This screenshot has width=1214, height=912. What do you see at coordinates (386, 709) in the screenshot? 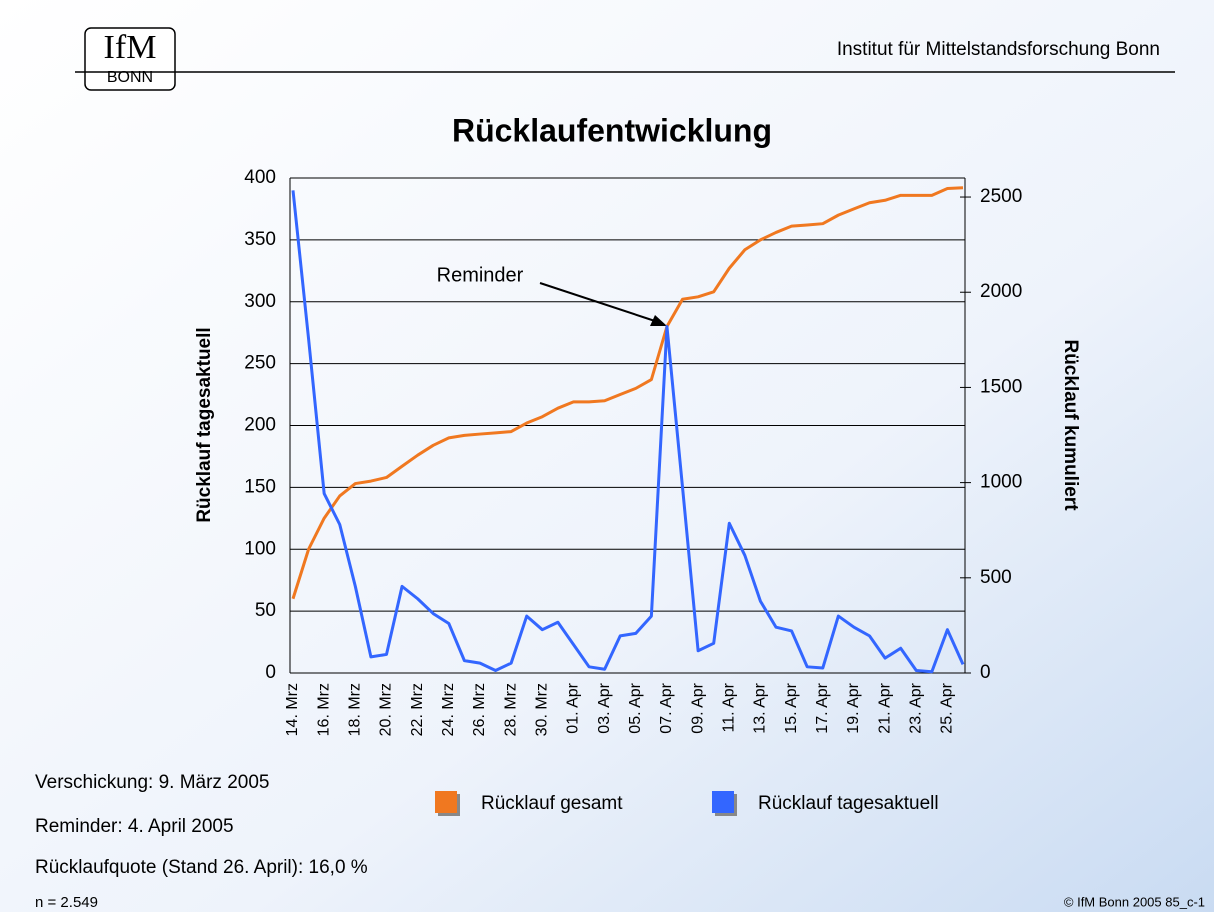
I see `x-tick-label: 20. Mrz` at bounding box center [386, 709].